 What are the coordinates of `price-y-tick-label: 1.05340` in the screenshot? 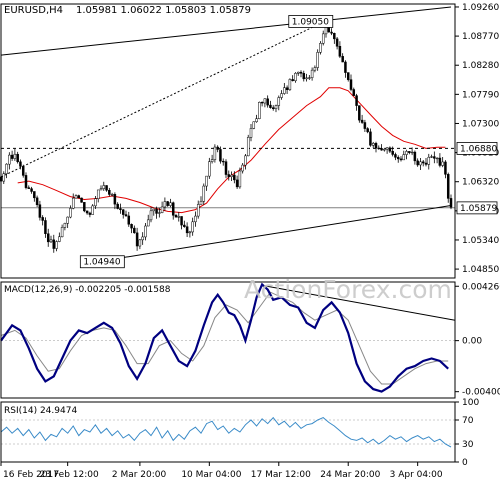 It's located at (480, 241).